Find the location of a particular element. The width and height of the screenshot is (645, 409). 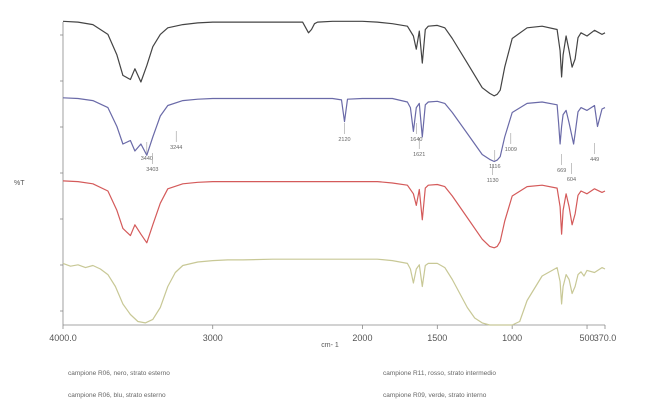

peak-label: 449 is located at coordinates (594, 160).